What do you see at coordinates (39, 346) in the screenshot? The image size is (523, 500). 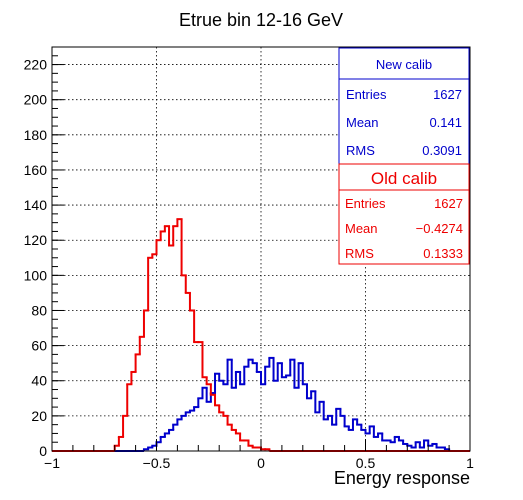 I see `y-tick-label: 60` at bounding box center [39, 346].